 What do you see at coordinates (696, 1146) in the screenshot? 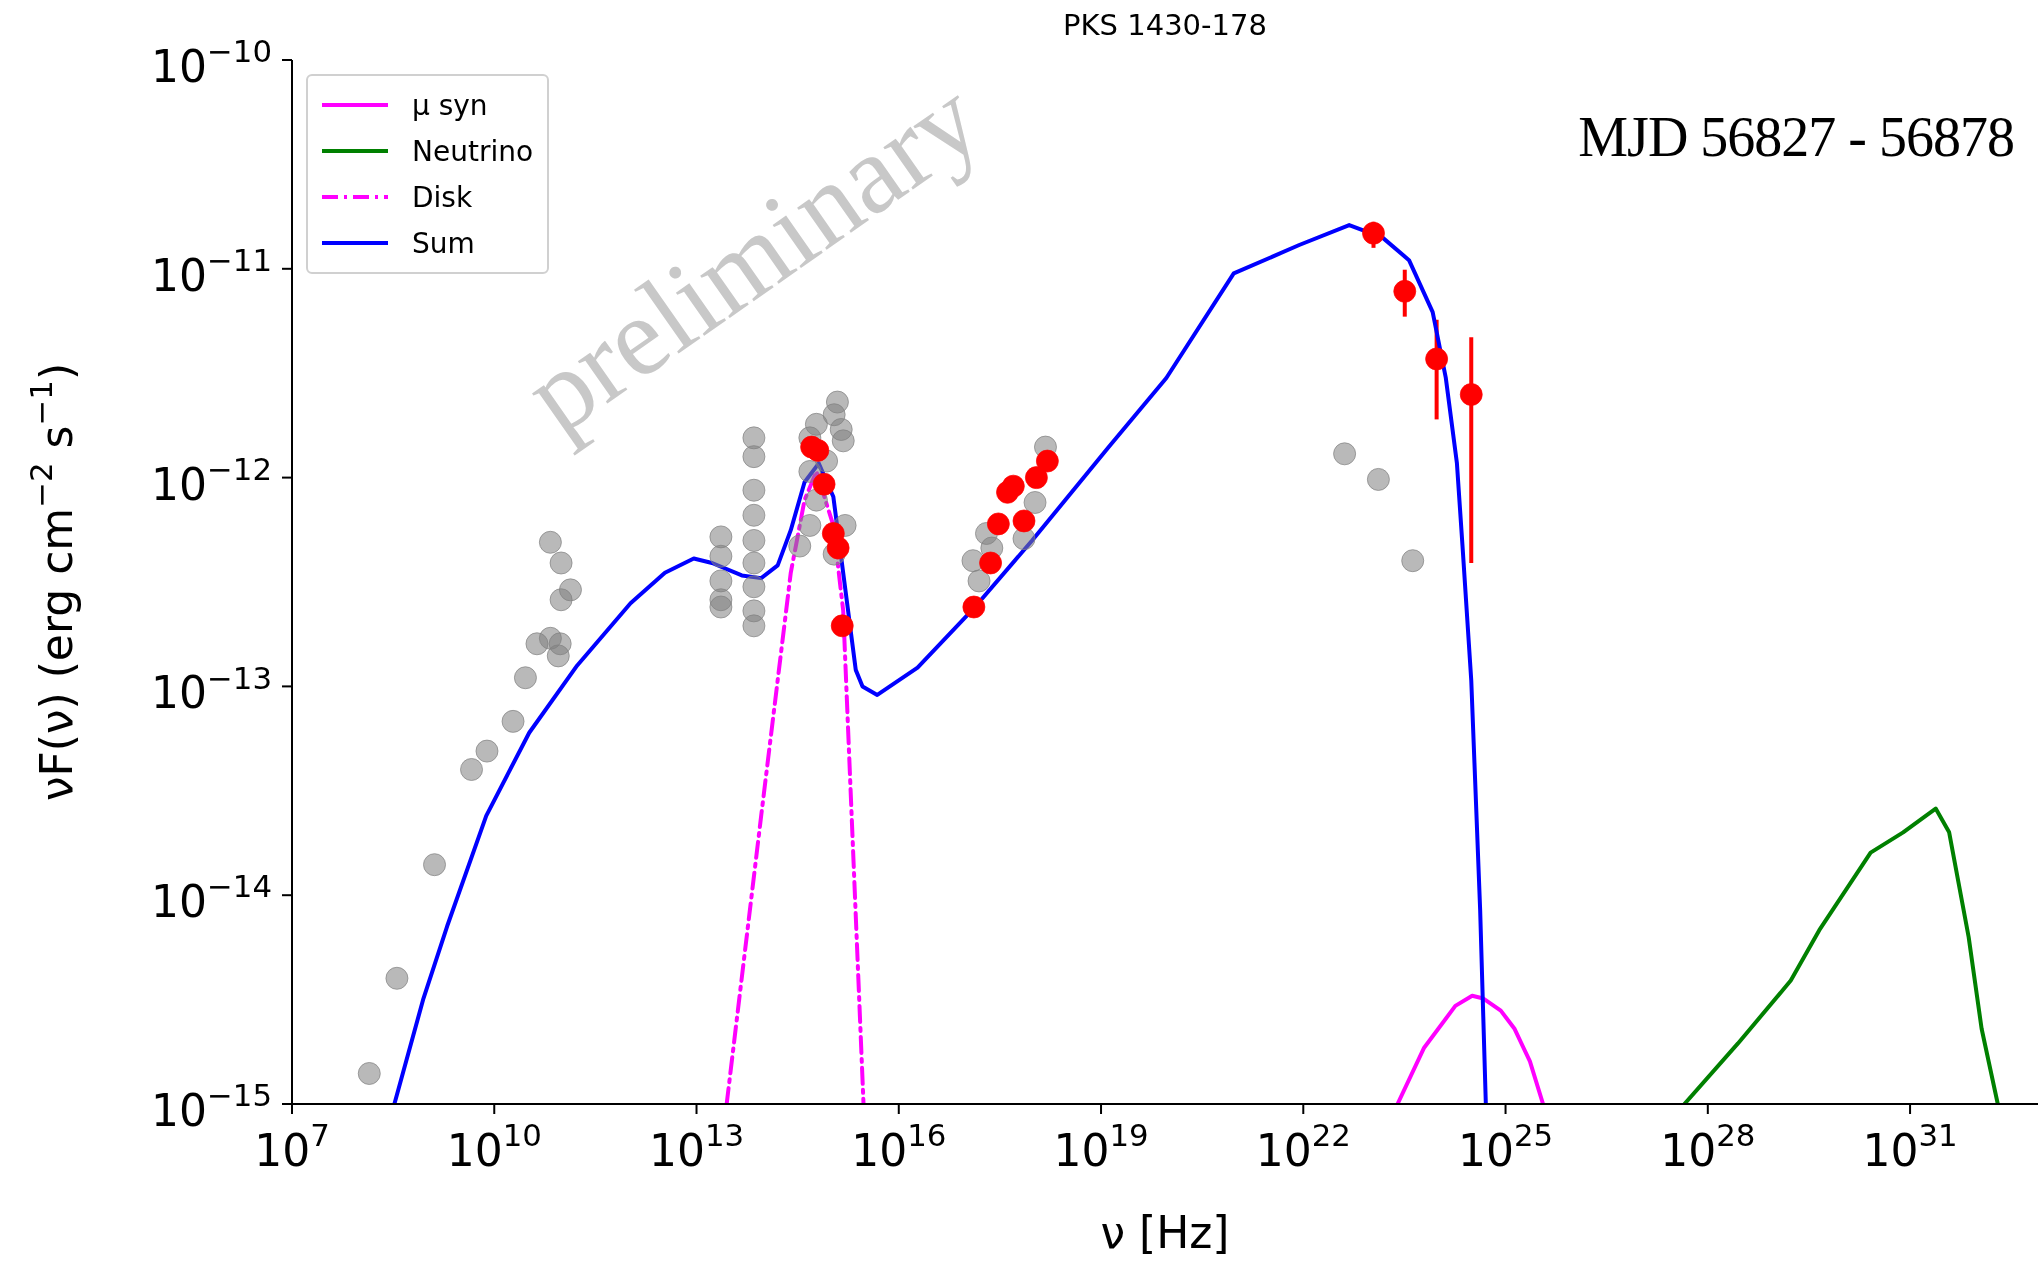
I see `x-tick-label: 10$^{13}$` at bounding box center [696, 1146].